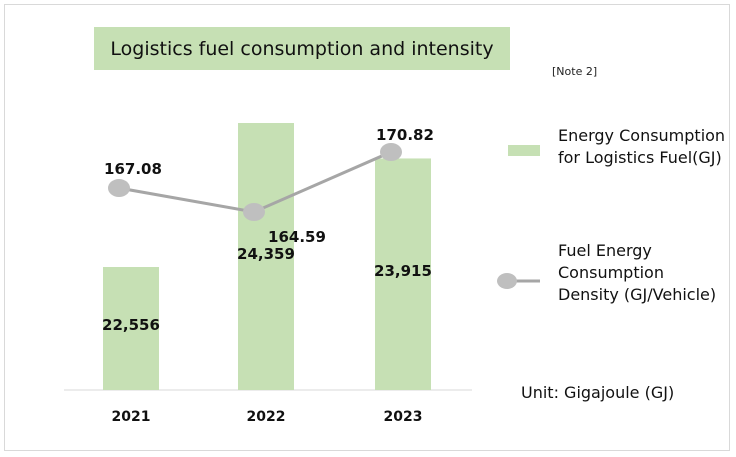  I want to click on line-label-2022: 164.59, so click(297, 237).